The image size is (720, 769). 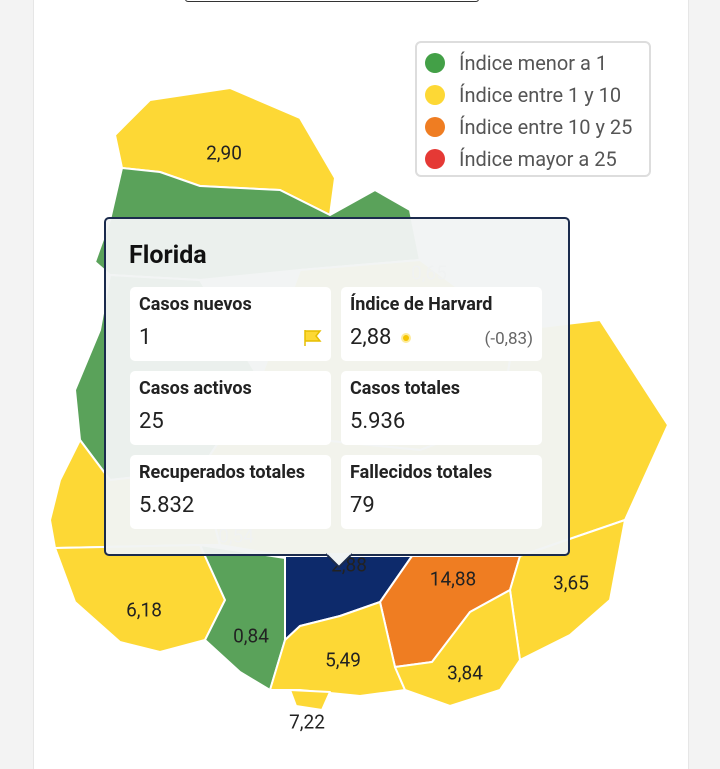 What do you see at coordinates (224, 153) in the screenshot?
I see `region-label: 2,90` at bounding box center [224, 153].